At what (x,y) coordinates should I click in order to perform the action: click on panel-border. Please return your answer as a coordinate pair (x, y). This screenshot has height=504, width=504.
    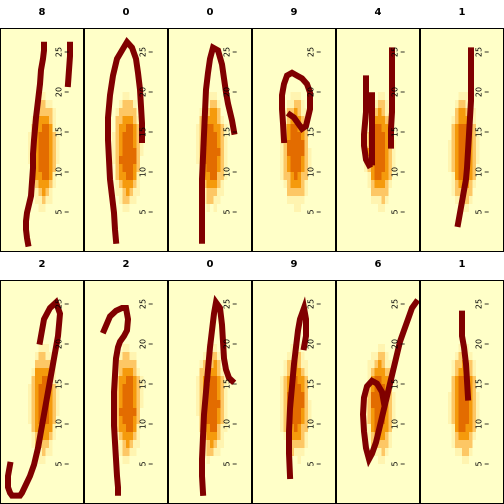
    Looking at the image, I should click on (126, 140).